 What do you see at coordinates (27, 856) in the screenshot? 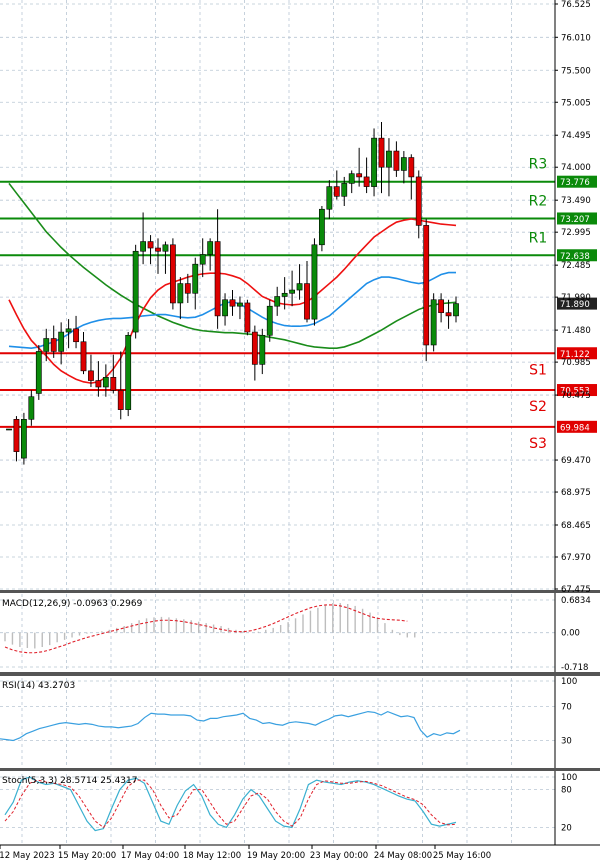
I see `x-tick-label: 12 May 2023` at bounding box center [27, 856].